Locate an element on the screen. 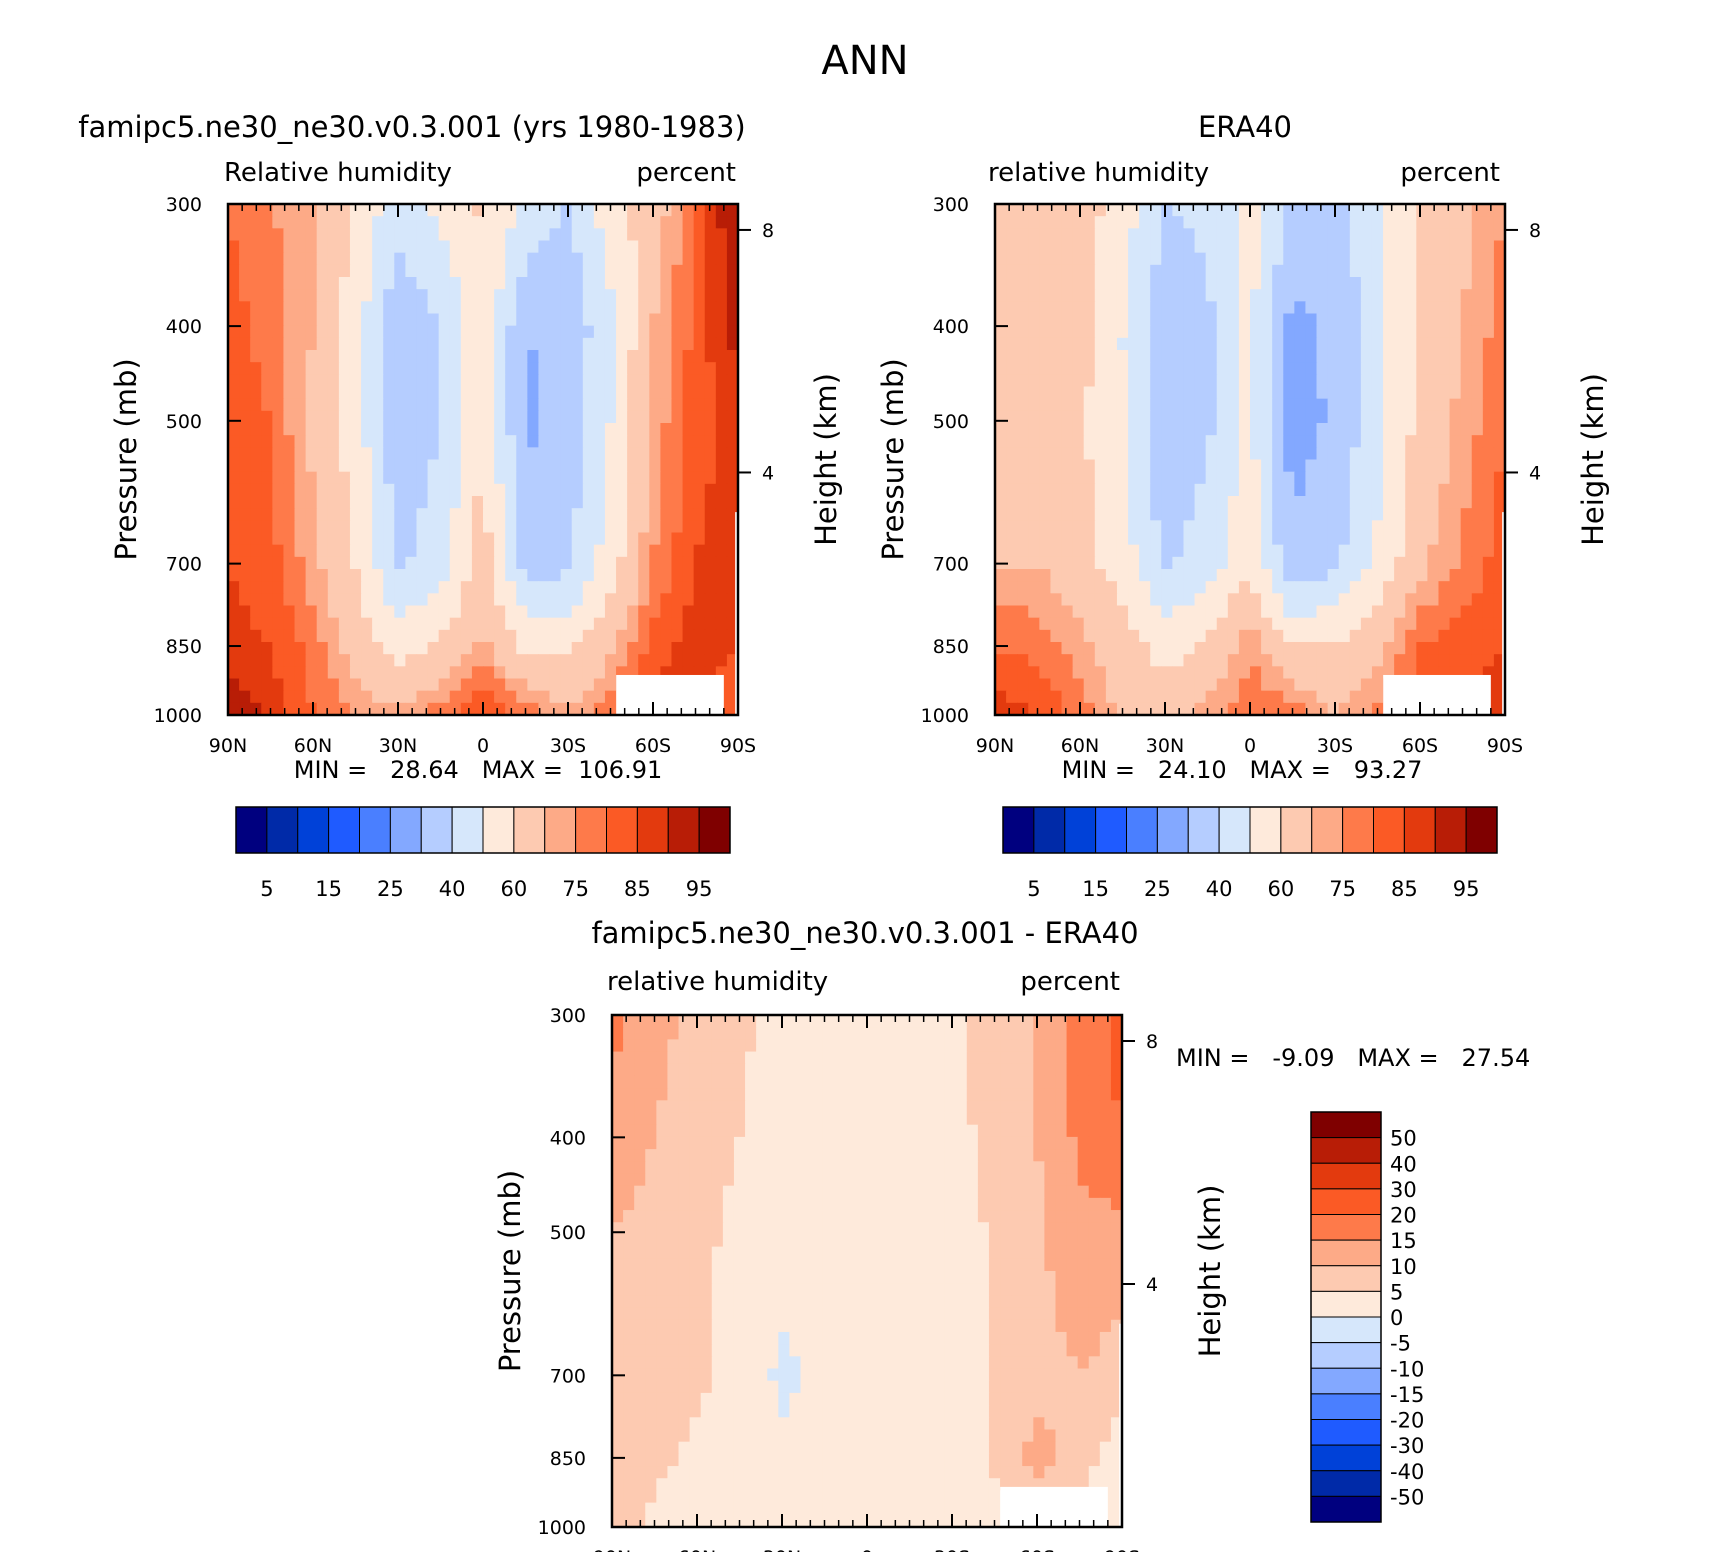 The width and height of the screenshot is (1710, 1552). obs-x-tick-label: 60S is located at coordinates (1420, 746).